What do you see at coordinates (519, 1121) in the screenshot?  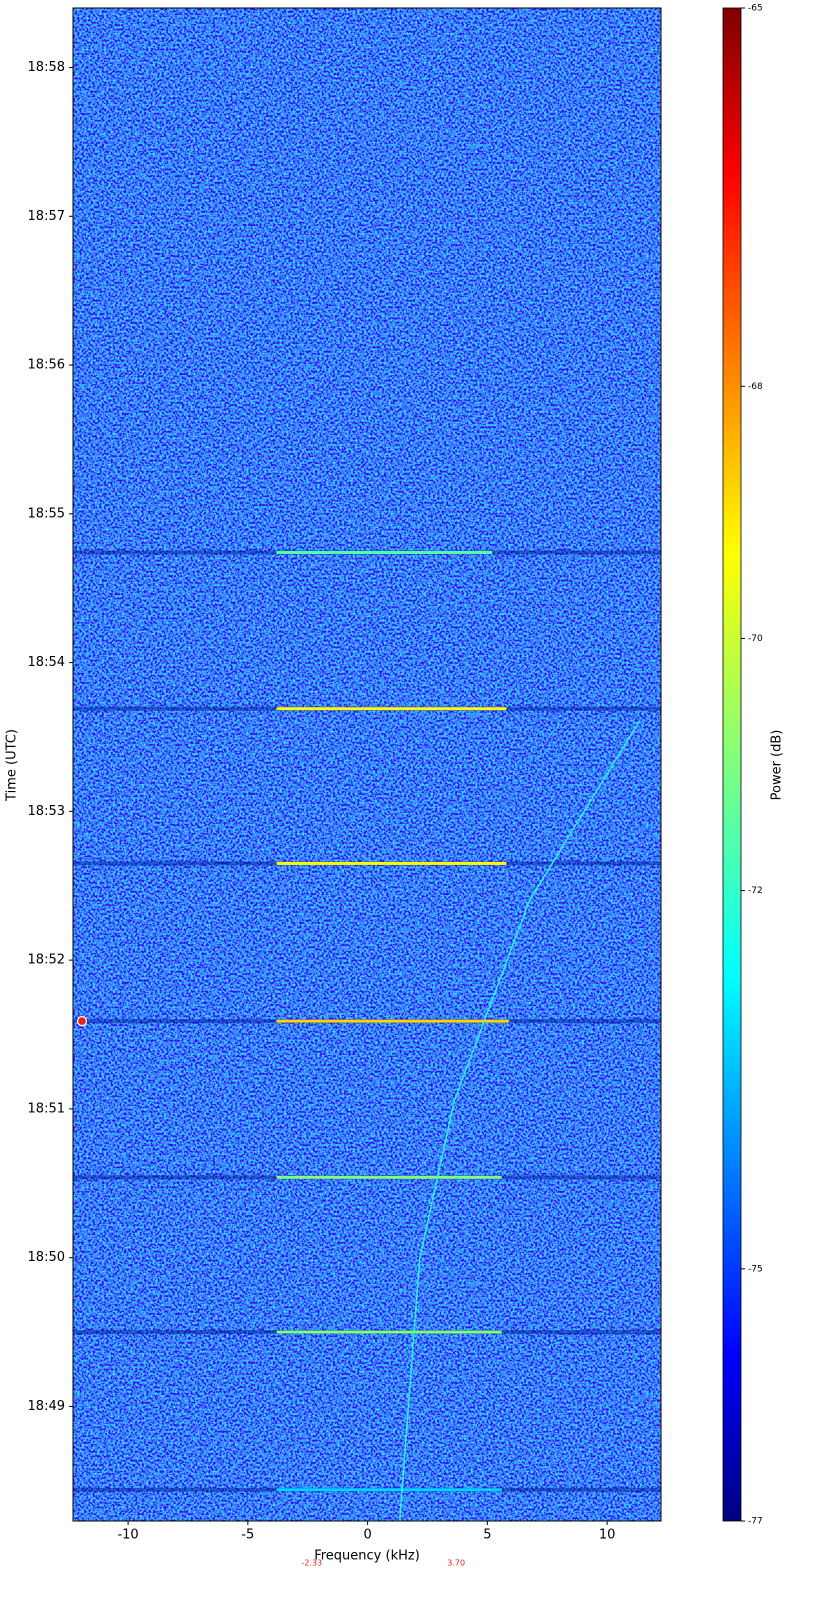 I see `doppler-trace` at bounding box center [519, 1121].